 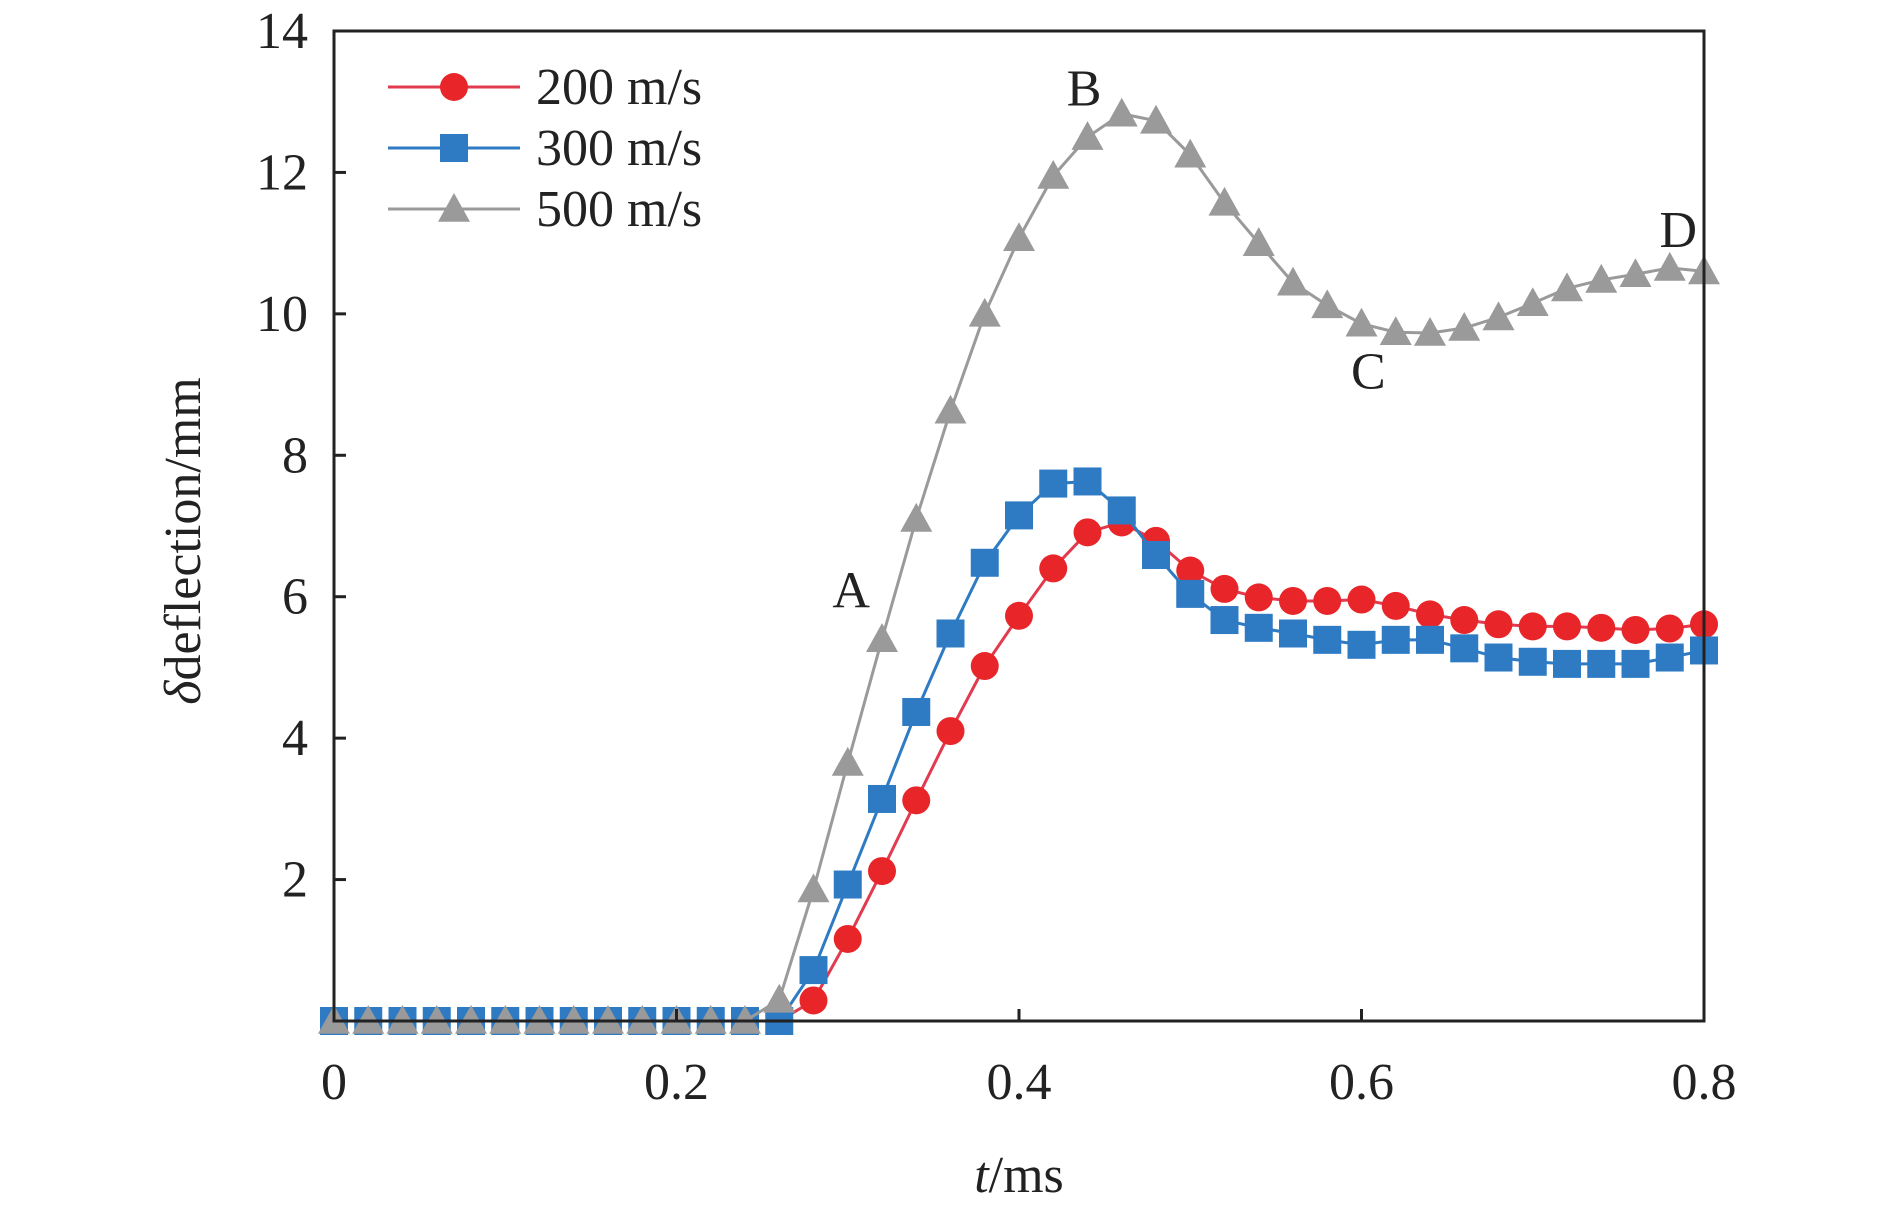 What do you see at coordinates (619, 87) in the screenshot?
I see `legend-label: 200 m/s` at bounding box center [619, 87].